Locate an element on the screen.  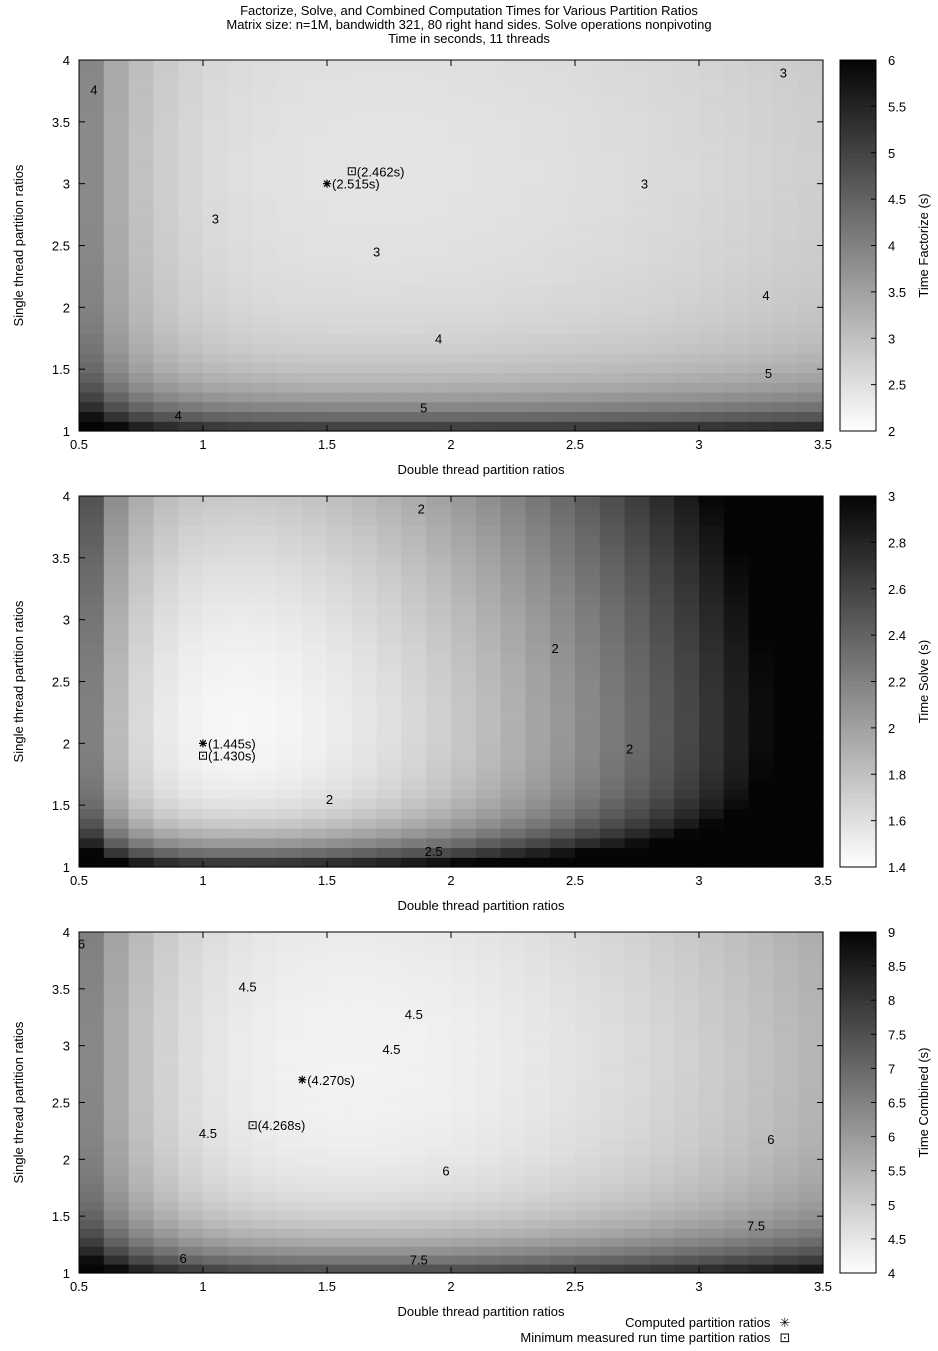
contour-label: 2.5 is located at coordinates (434, 851).